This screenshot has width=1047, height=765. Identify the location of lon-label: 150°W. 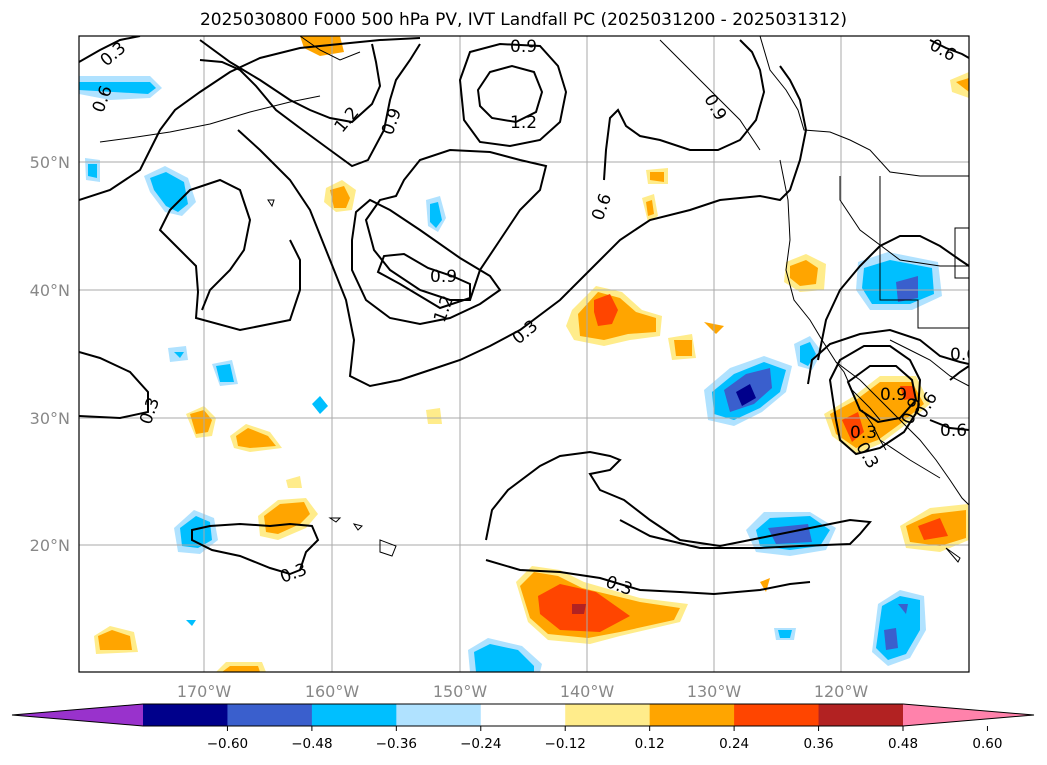
(460, 691).